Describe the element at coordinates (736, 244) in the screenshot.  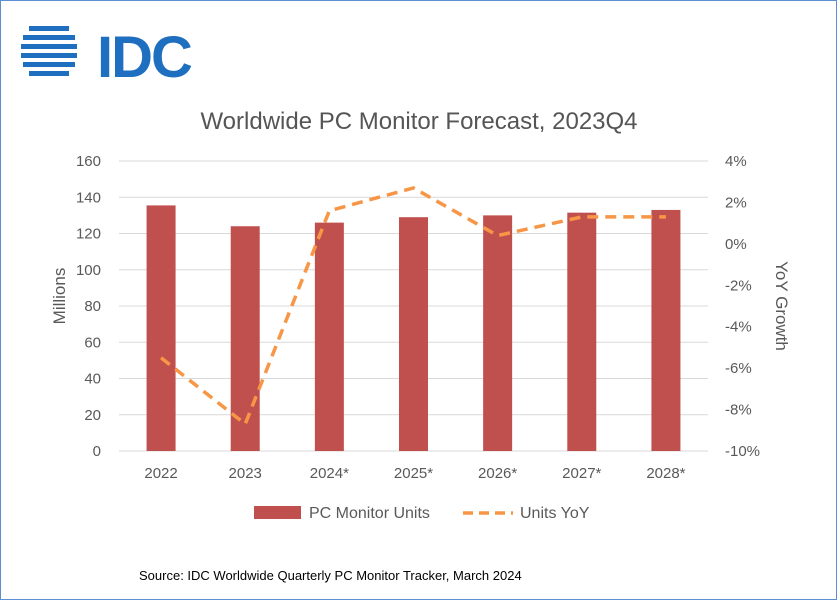
I see `y2-tick-label: 0%` at that location.